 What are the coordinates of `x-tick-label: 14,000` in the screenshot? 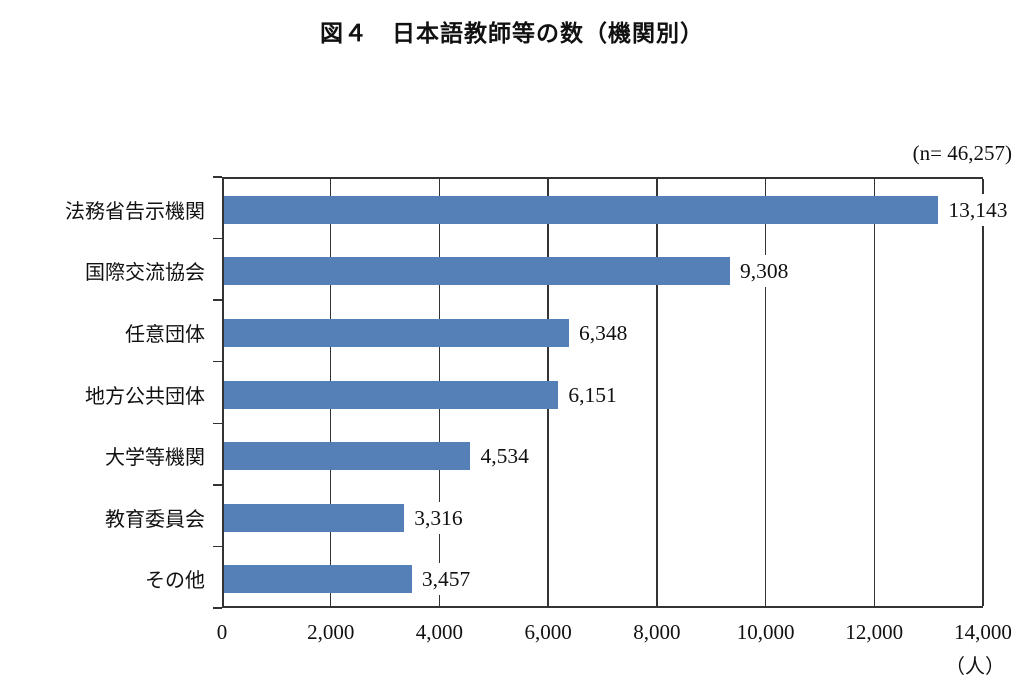 It's located at (983, 632).